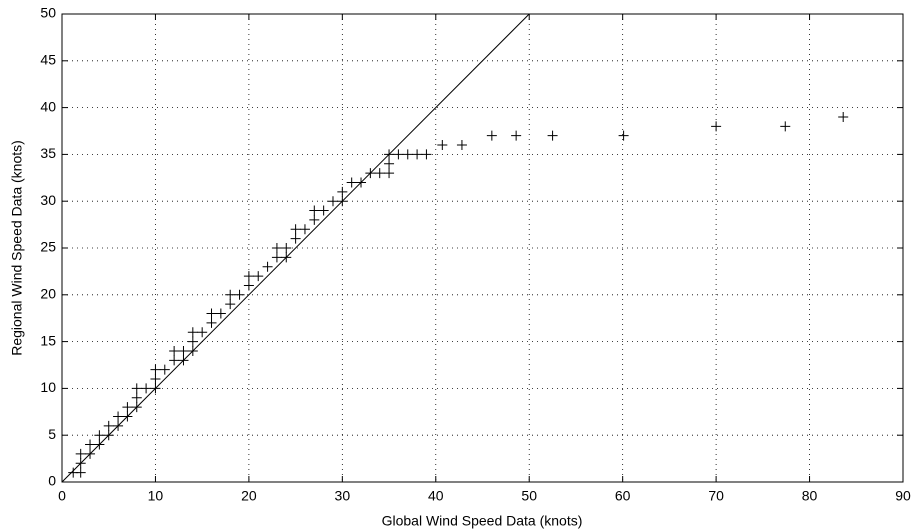 The height and width of the screenshot is (532, 917). Describe the element at coordinates (17, 248) in the screenshot. I see `y-axis-label: Regional Wind Speed Data (knots)` at that location.